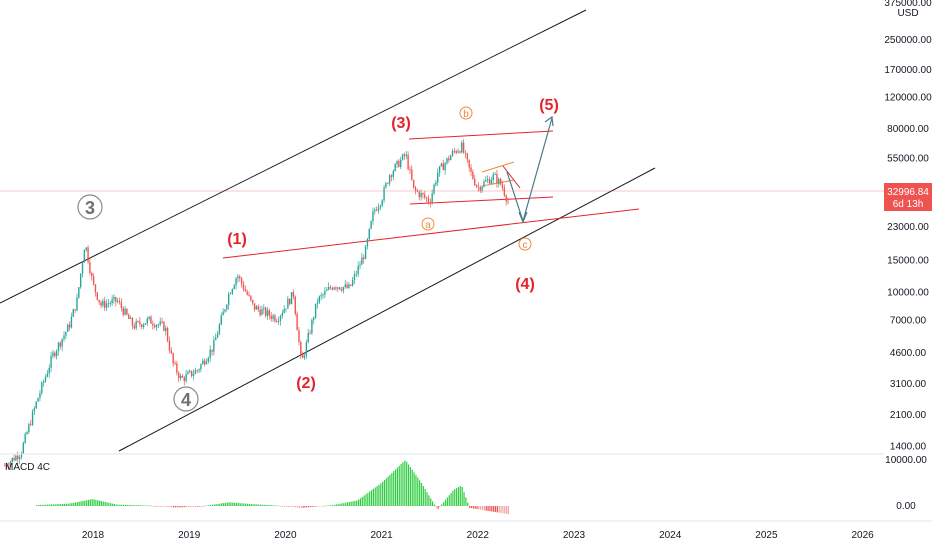 The width and height of the screenshot is (932, 550). I want to click on wave-label-2: (2), so click(306, 383).